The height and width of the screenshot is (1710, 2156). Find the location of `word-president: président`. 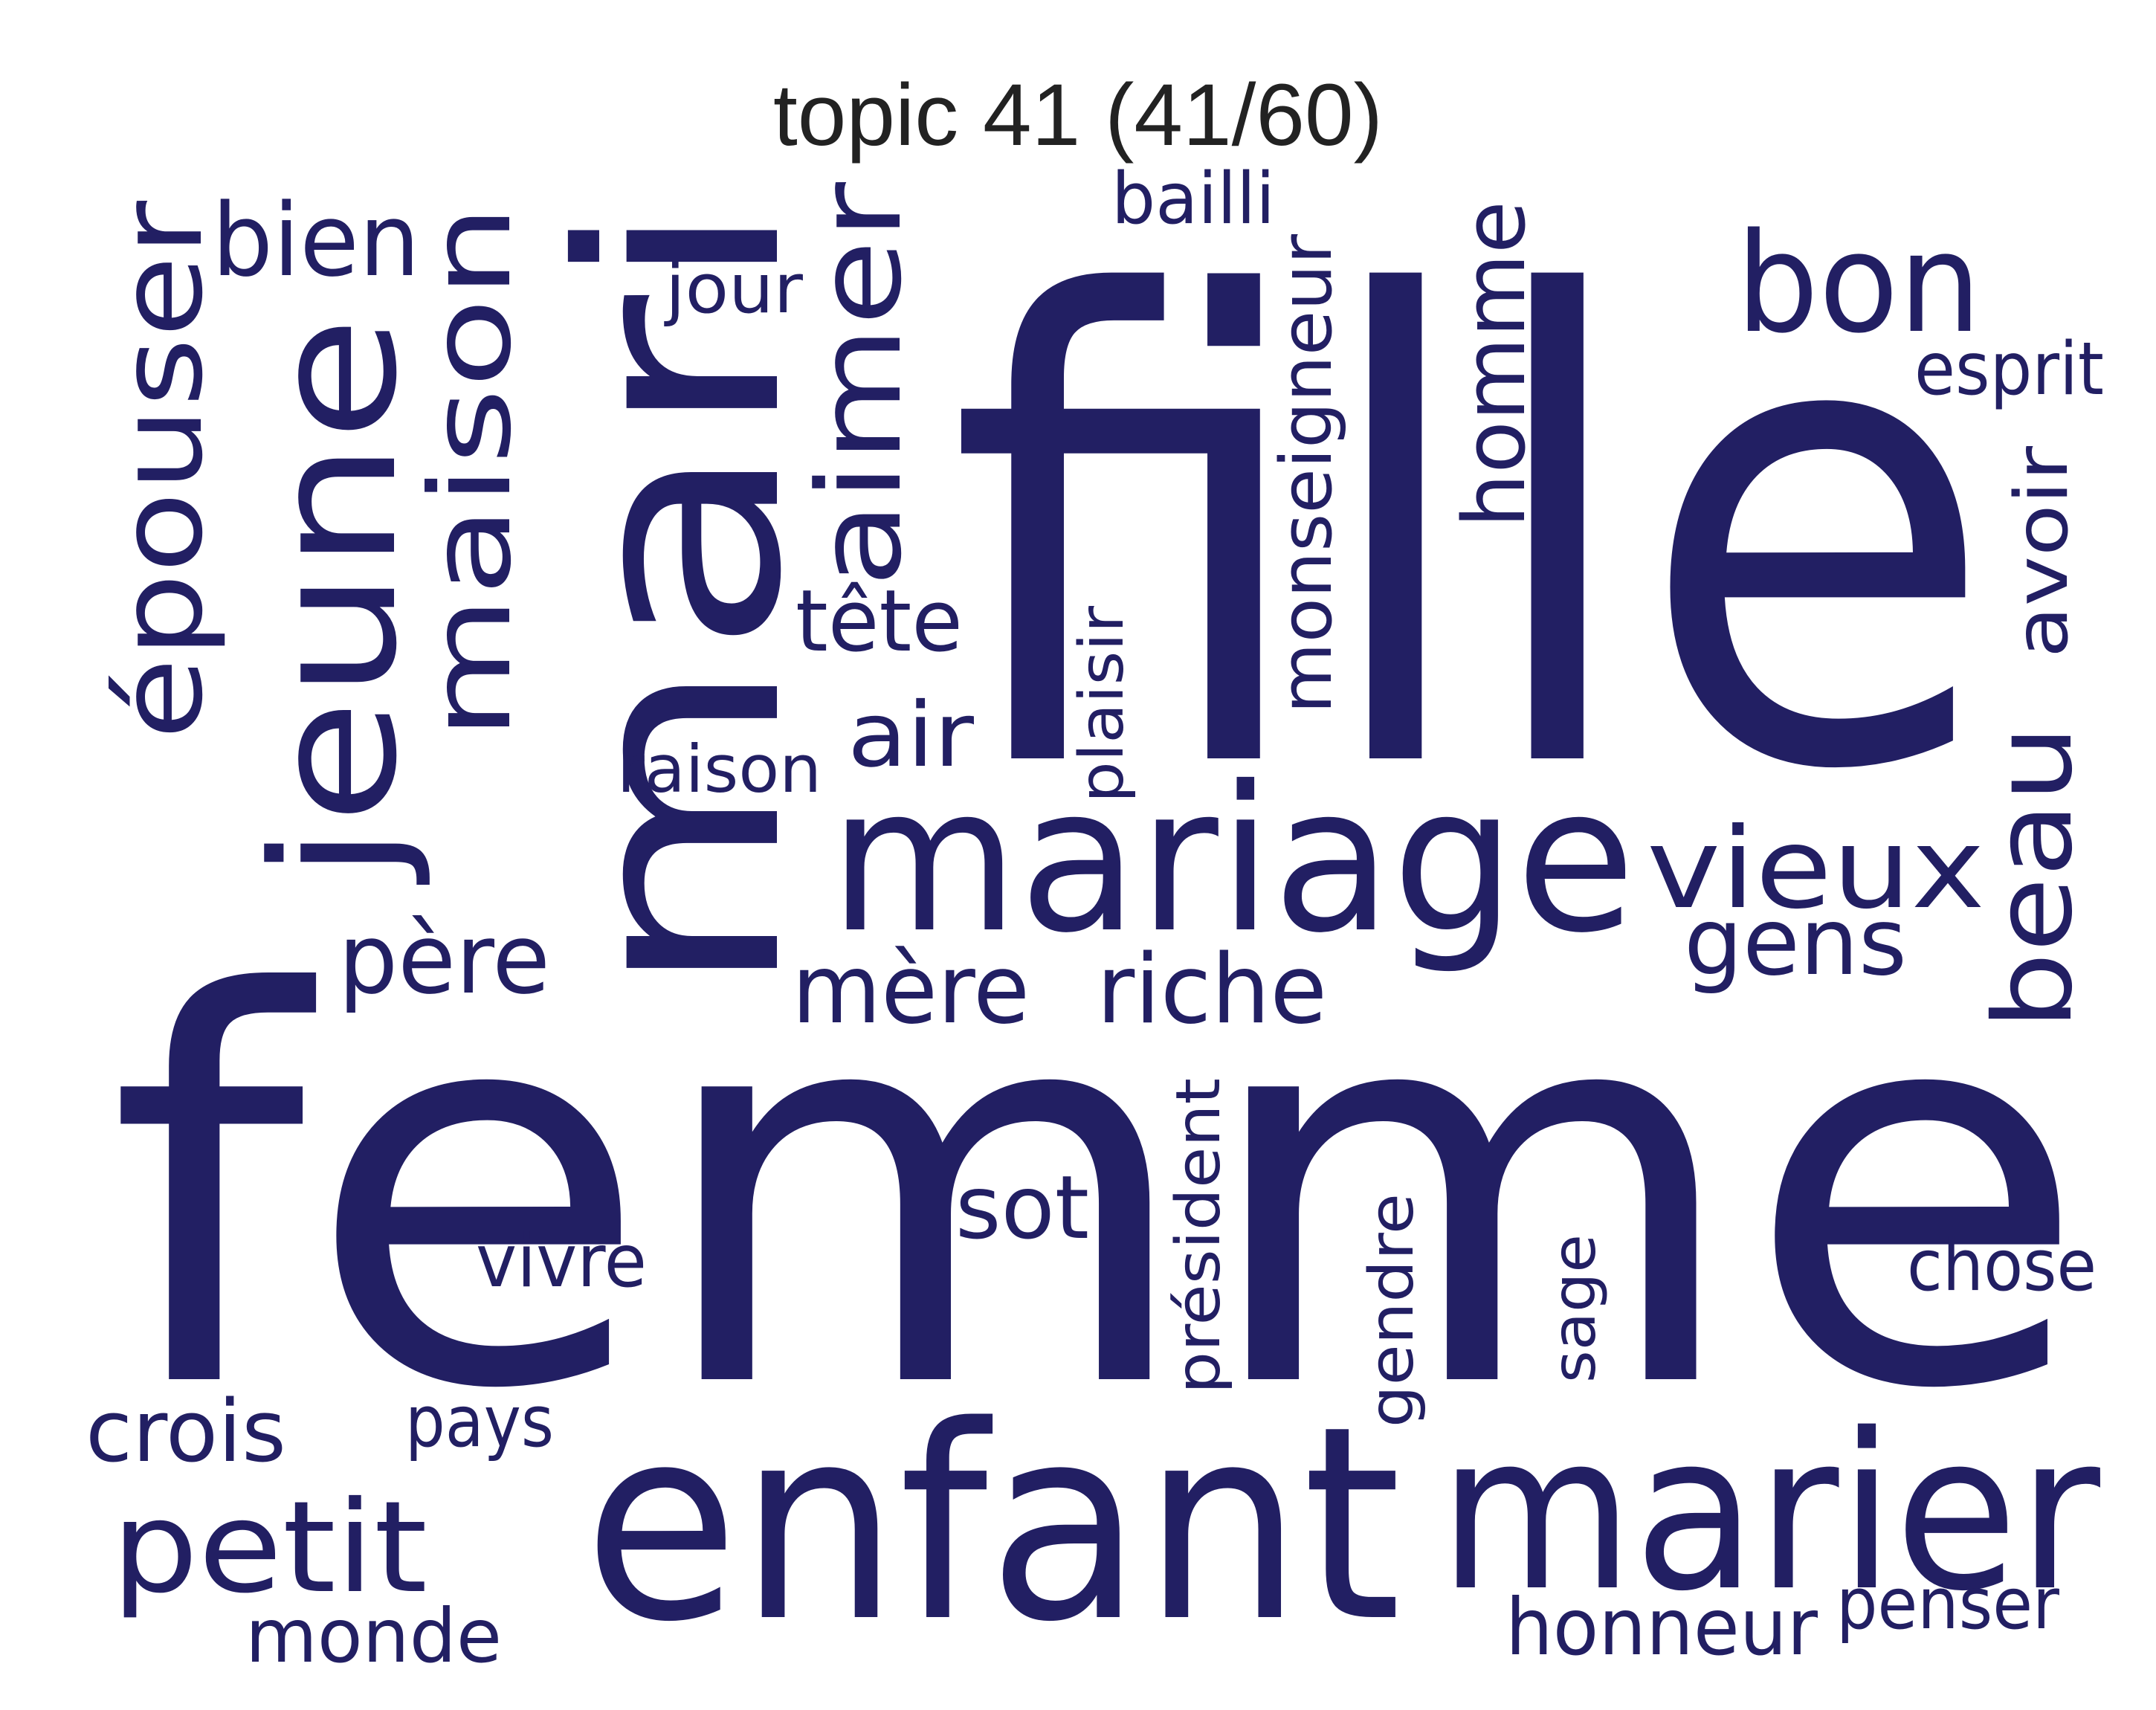

word-president: président is located at coordinates (1198, 1236).